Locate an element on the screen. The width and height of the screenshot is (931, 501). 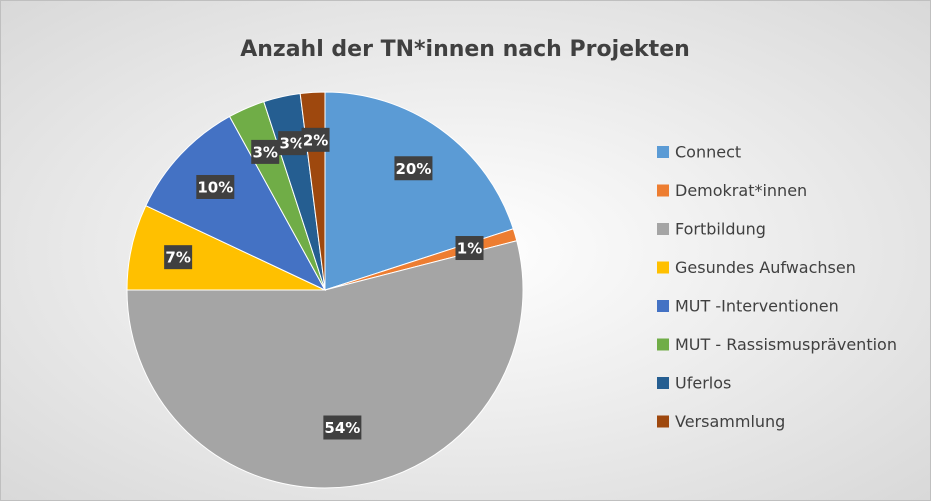
data-label: 54% is located at coordinates (342, 428).